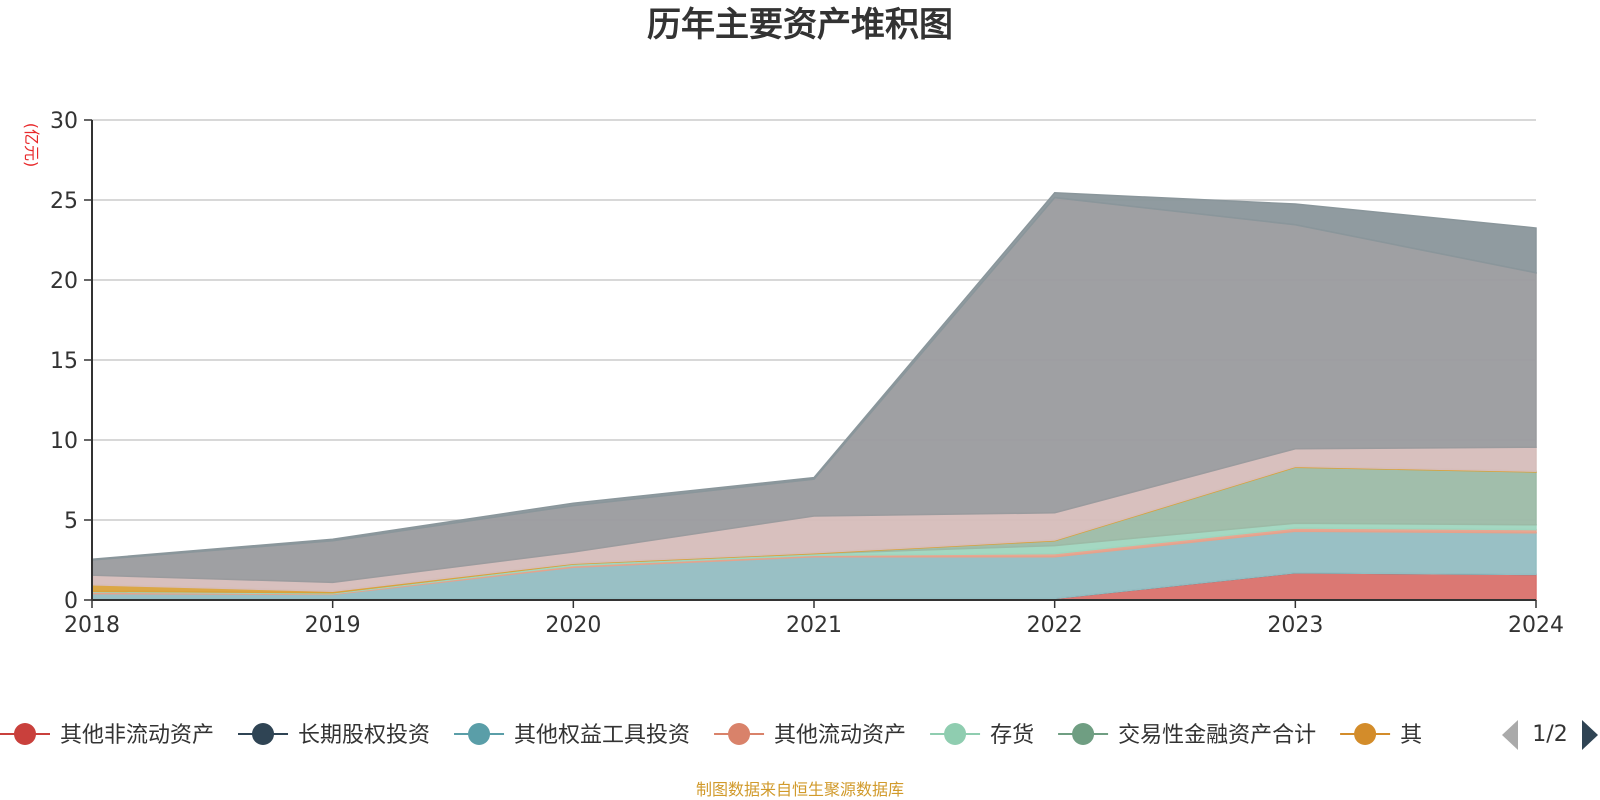 The image size is (1600, 800). What do you see at coordinates (602, 735) in the screenshot?
I see `legend-label: 其他权益工具投资` at bounding box center [602, 735].